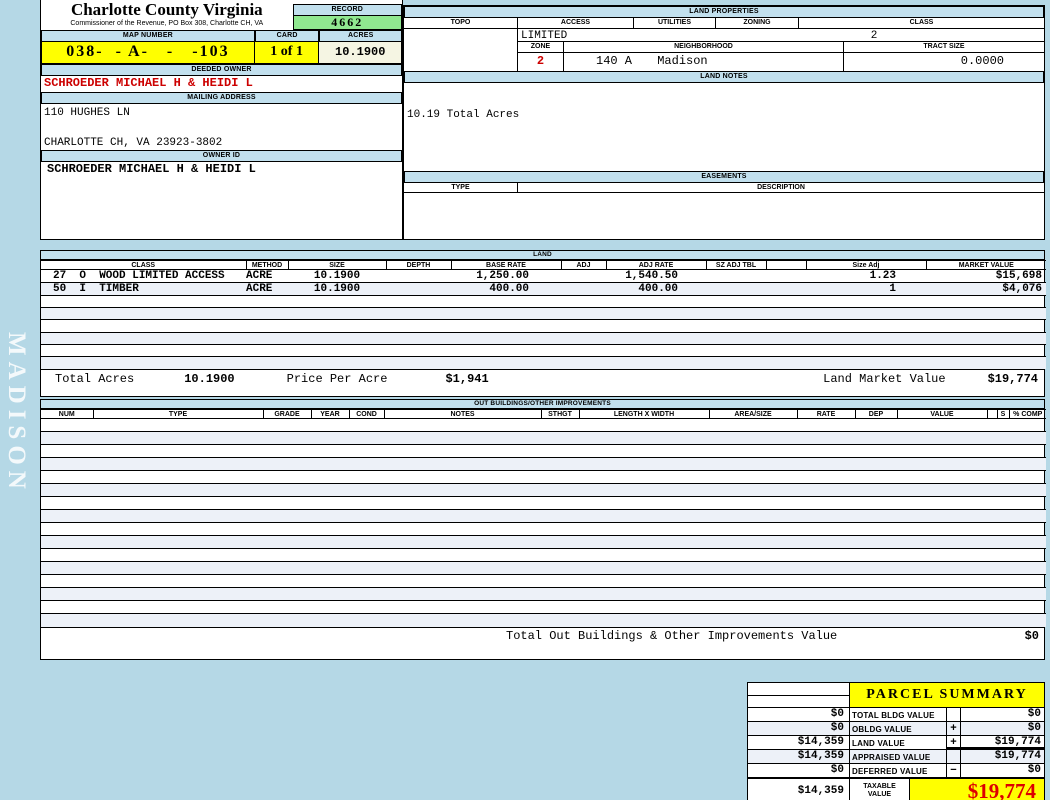 This screenshot has height=800, width=1050. What do you see at coordinates (287, 414) in the screenshot?
I see `ob-col-grade: GRADE` at bounding box center [287, 414].